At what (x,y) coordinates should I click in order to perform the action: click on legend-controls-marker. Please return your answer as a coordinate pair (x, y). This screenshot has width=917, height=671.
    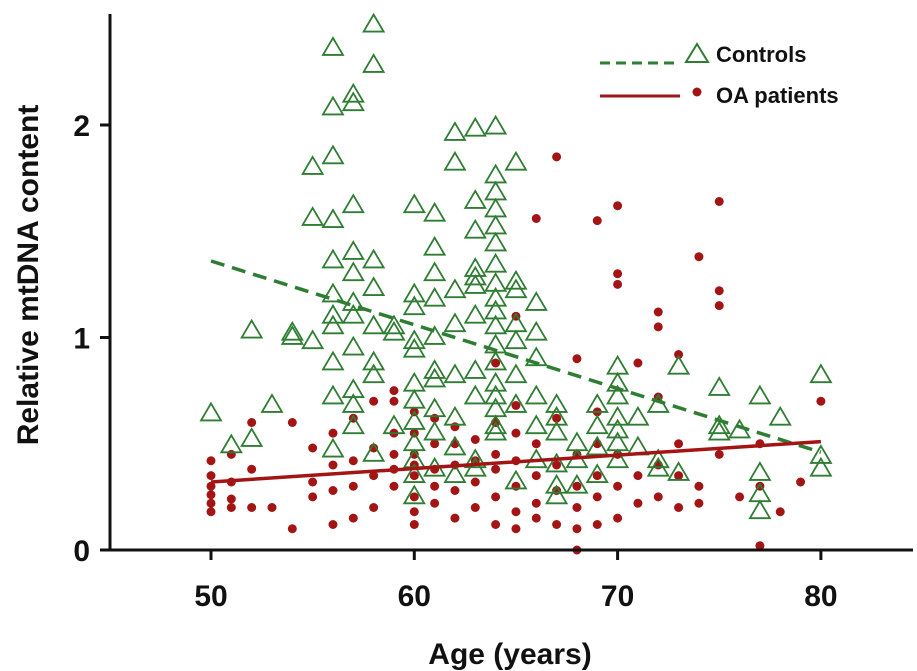
    Looking at the image, I should click on (697, 52).